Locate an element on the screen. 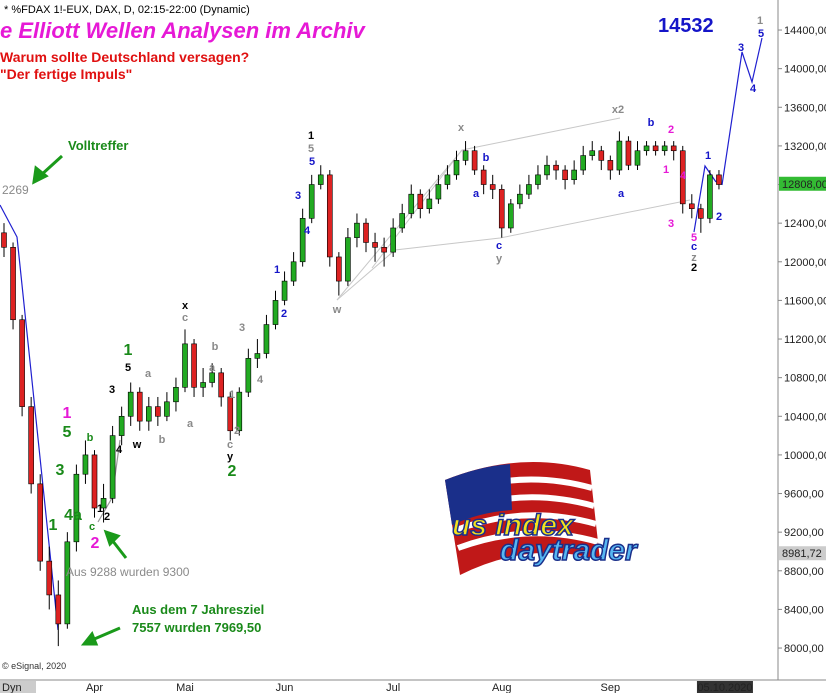  logo-text: daytrader is located at coordinates (569, 550).